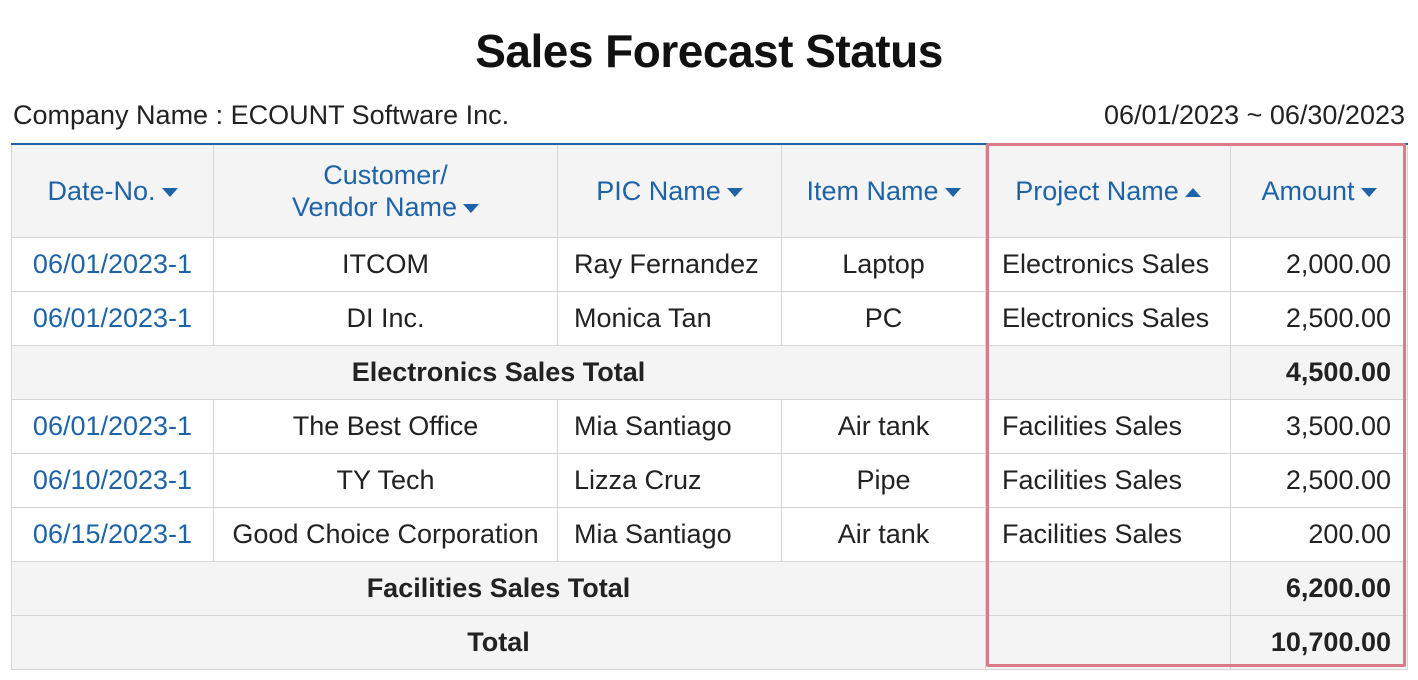 This screenshot has height=680, width=1418. What do you see at coordinates (669, 318) in the screenshot?
I see `pic-cell: Monica Tan` at bounding box center [669, 318].